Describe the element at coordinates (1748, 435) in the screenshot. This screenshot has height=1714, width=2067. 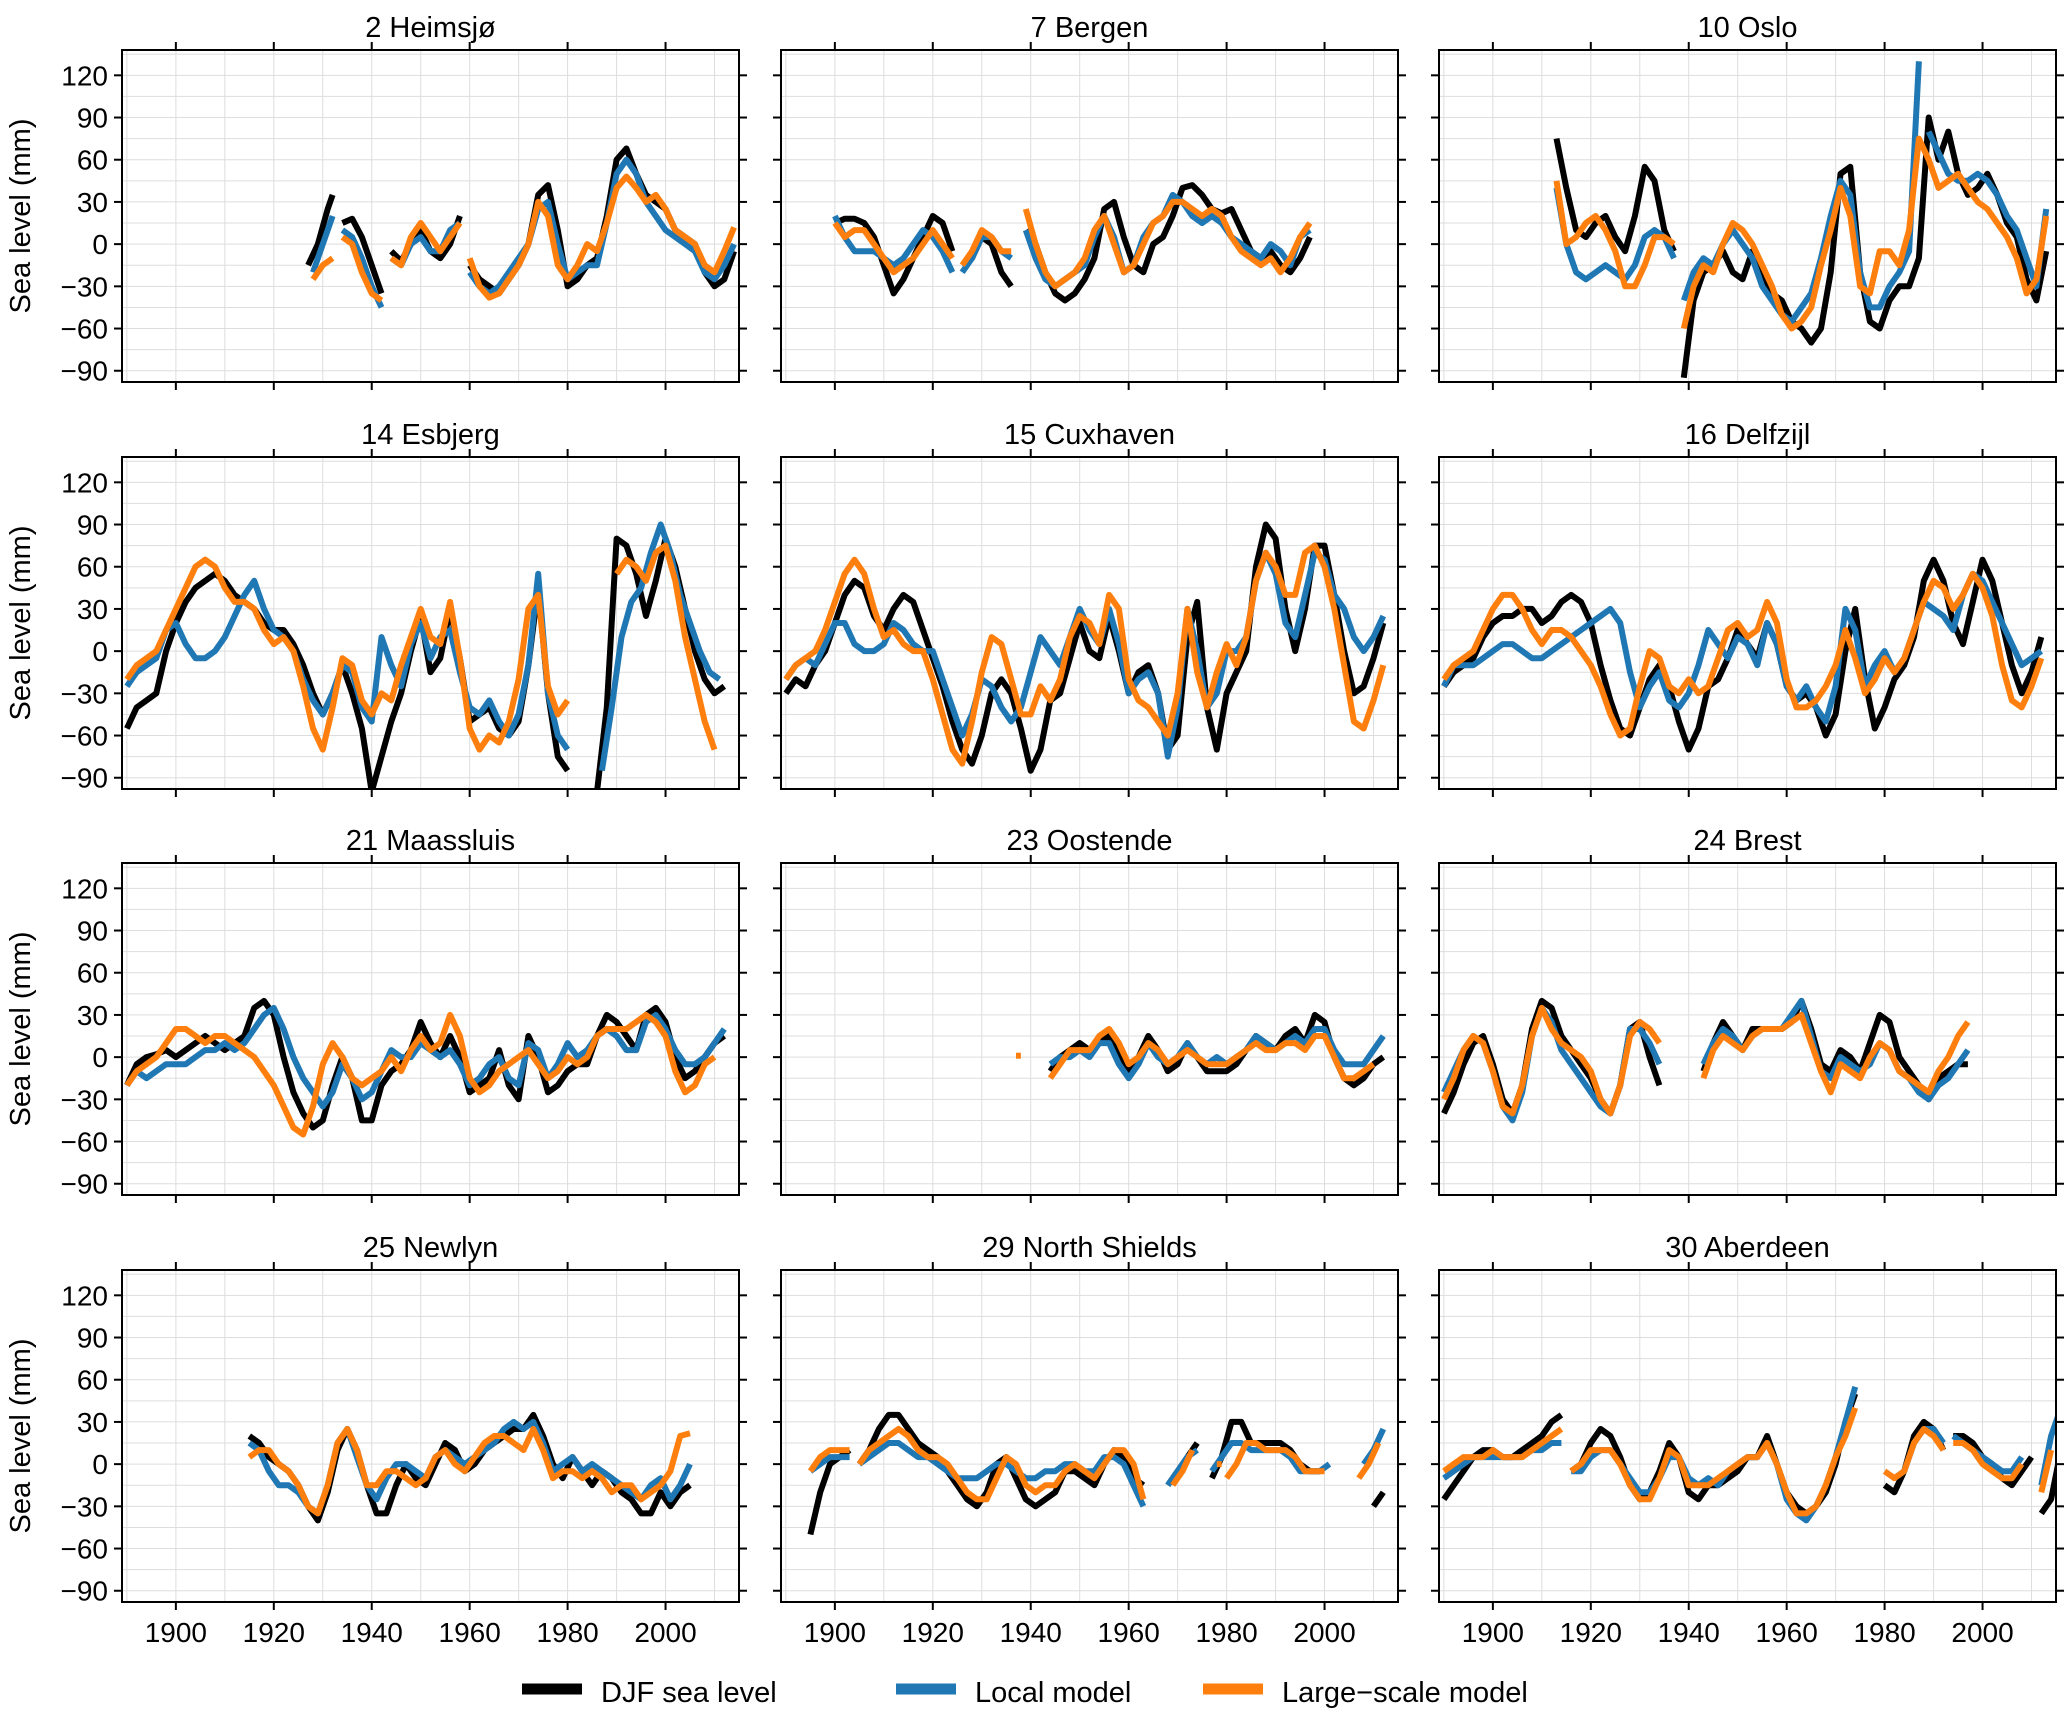
I see `panel-title: 16 Delfzijl` at that location.